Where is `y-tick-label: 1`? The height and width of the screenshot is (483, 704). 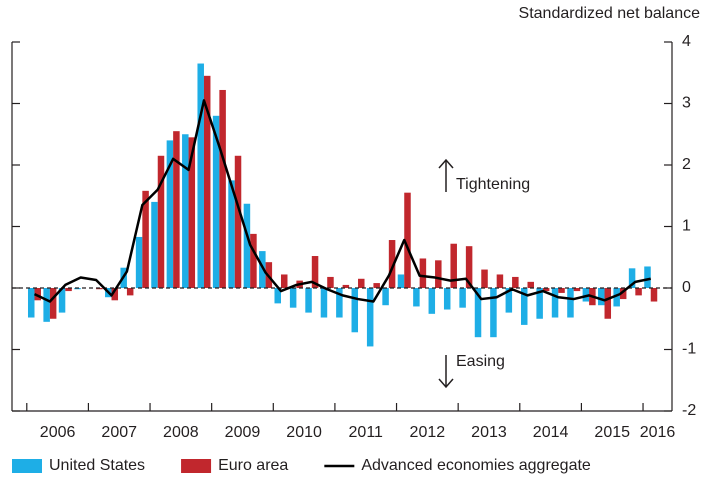 y-tick-label: 1 is located at coordinates (686, 226).